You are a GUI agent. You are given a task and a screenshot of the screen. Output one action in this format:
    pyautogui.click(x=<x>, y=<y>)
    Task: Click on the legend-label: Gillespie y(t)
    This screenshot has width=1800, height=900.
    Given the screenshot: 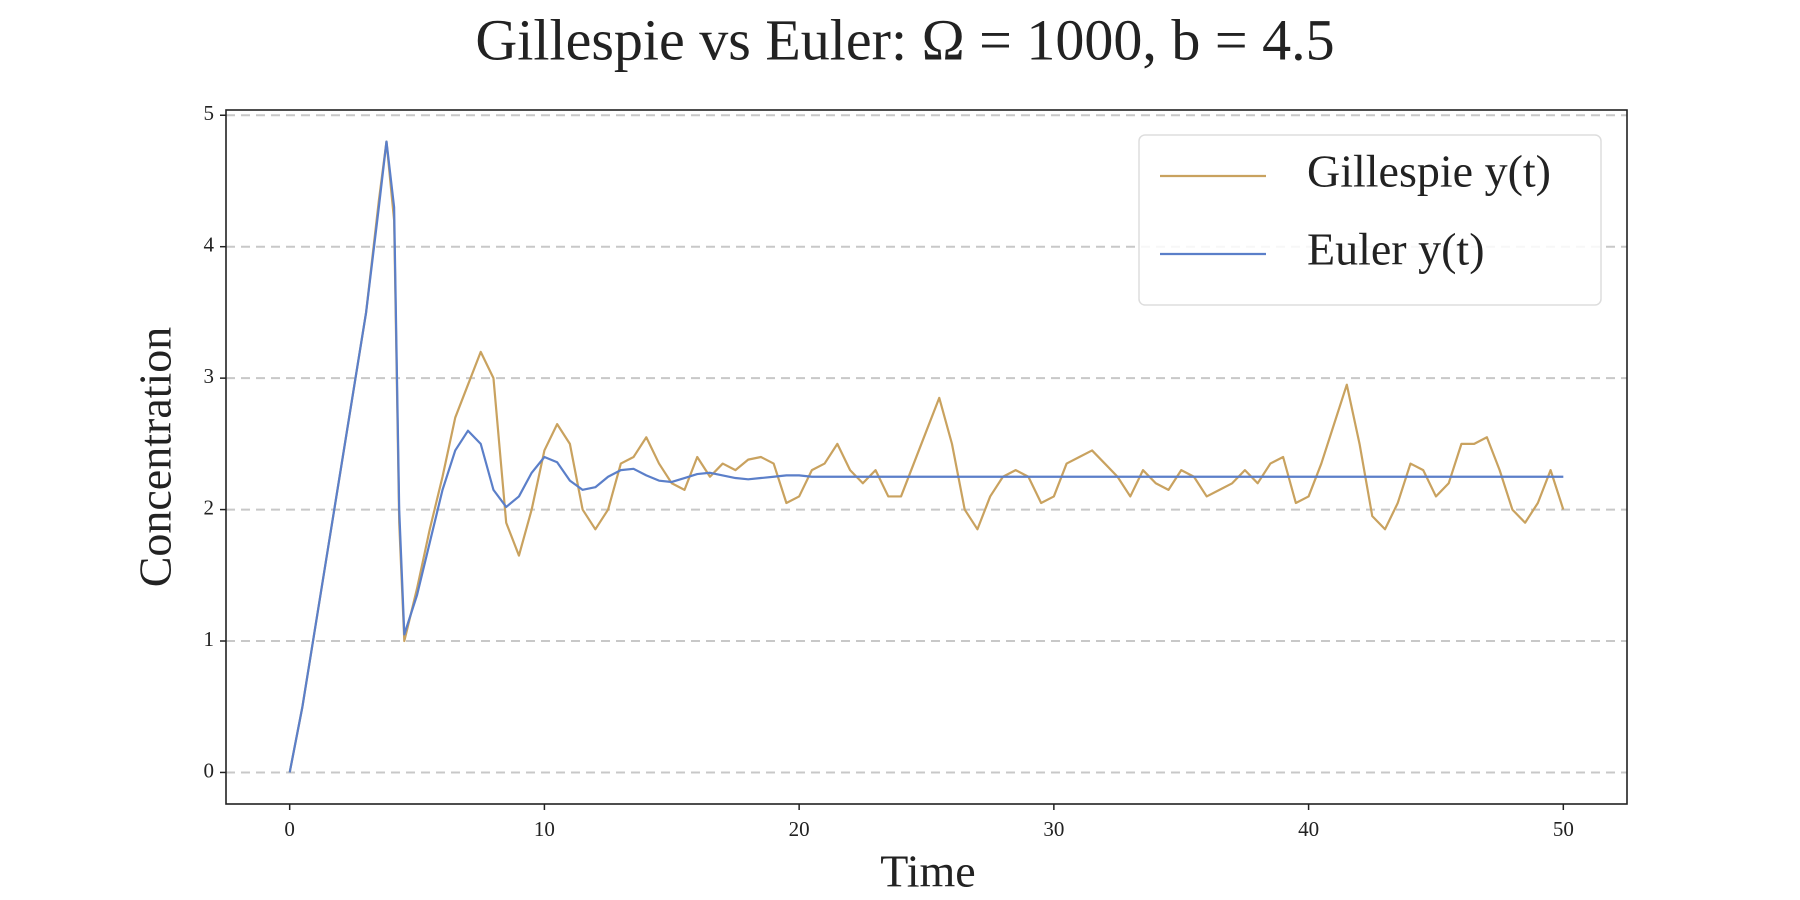 What is the action you would take?
    pyautogui.click(x=1429, y=171)
    